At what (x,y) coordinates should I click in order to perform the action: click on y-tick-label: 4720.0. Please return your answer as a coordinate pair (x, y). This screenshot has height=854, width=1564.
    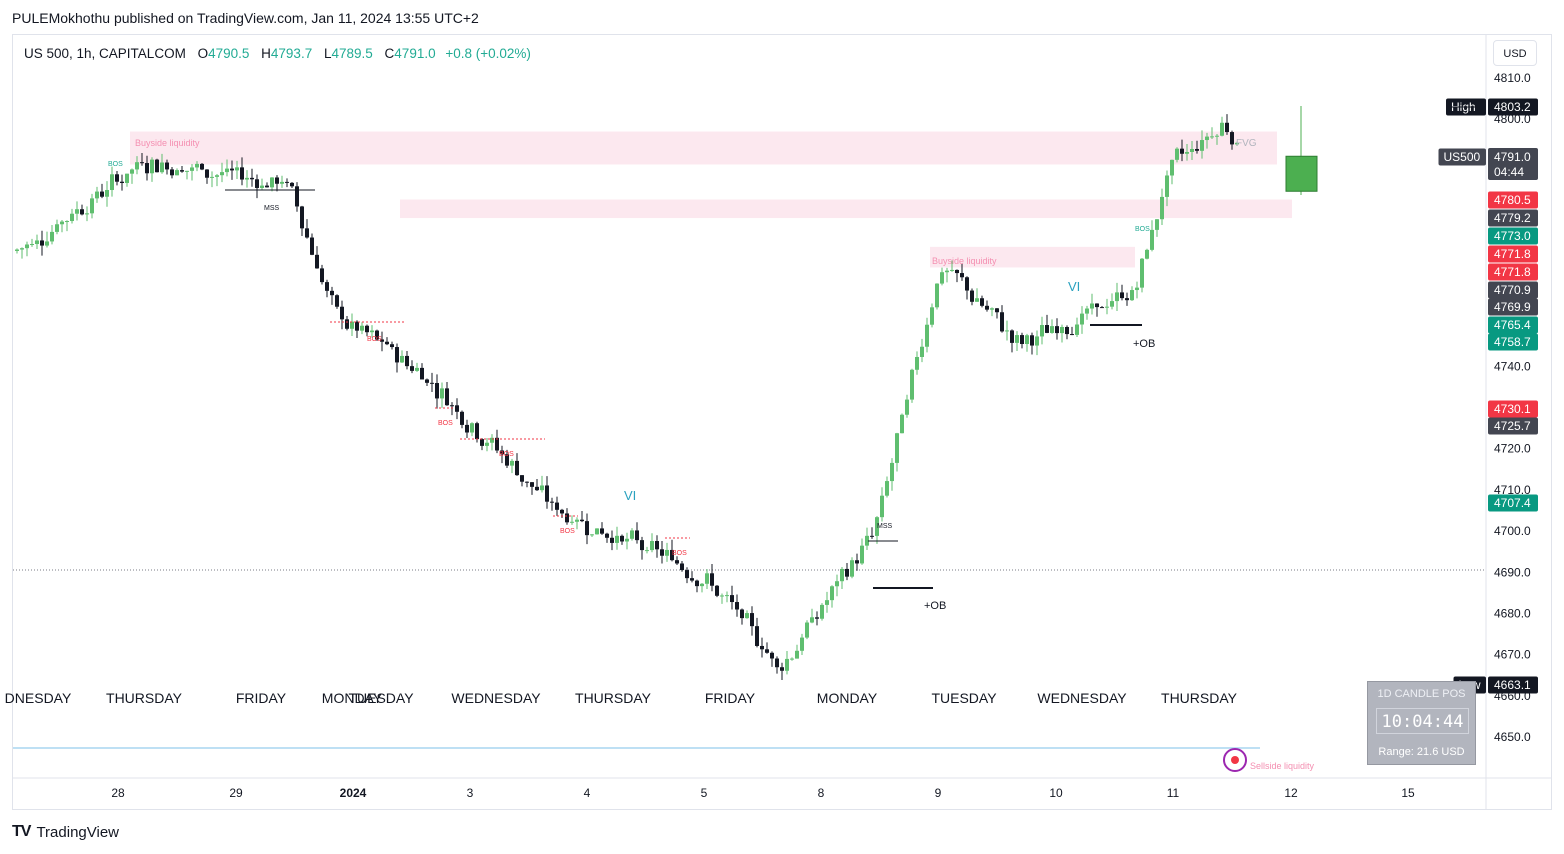
    Looking at the image, I should click on (1512, 449).